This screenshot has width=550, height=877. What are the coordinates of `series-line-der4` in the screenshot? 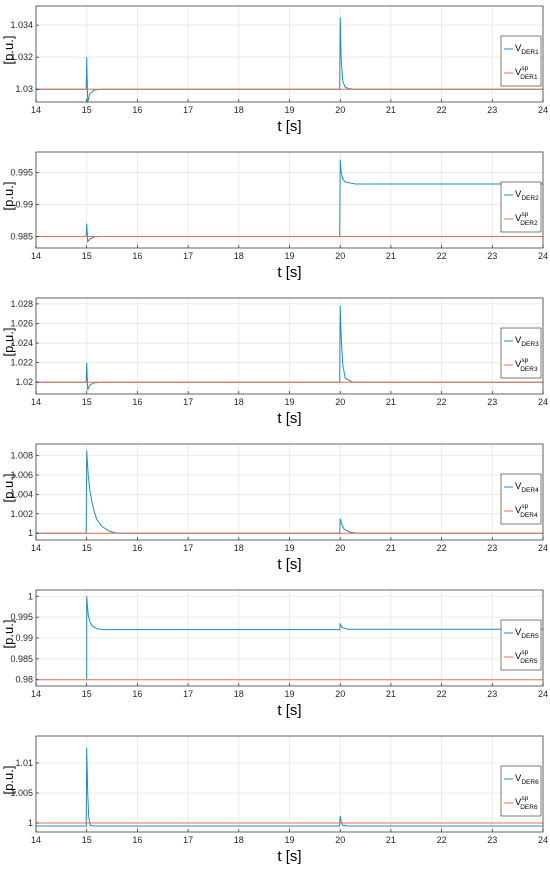 It's located at (289, 492).